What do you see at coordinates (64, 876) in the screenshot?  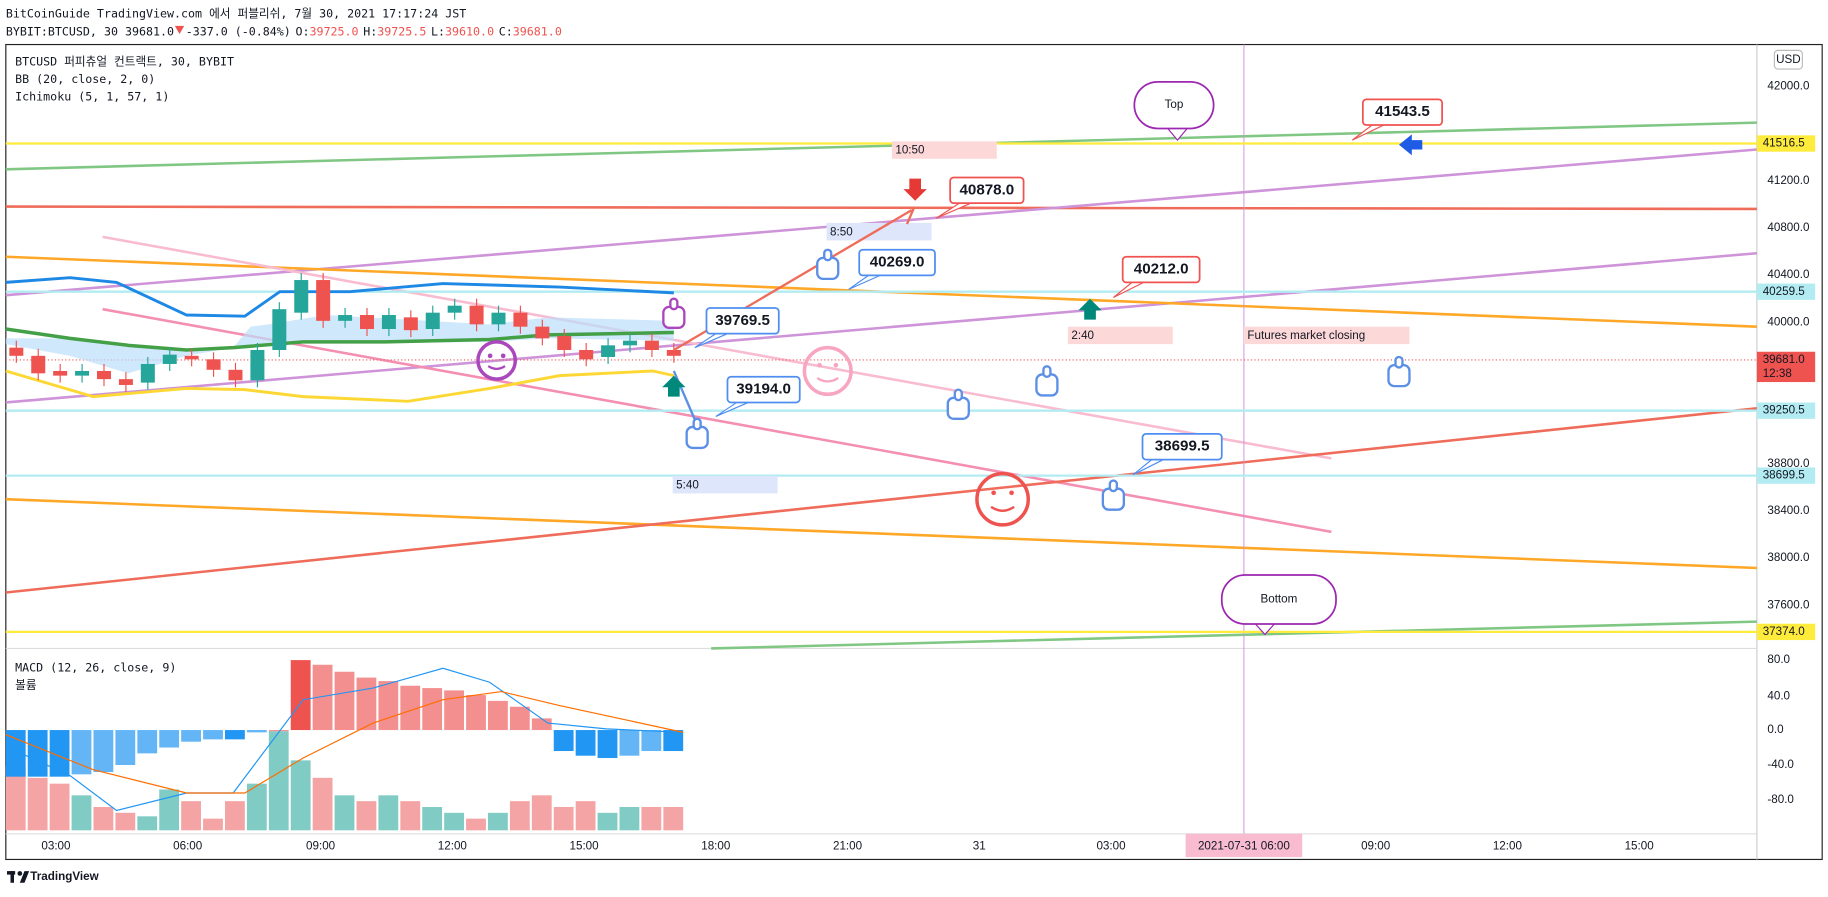 I see `footer-logo: TradingView` at bounding box center [64, 876].